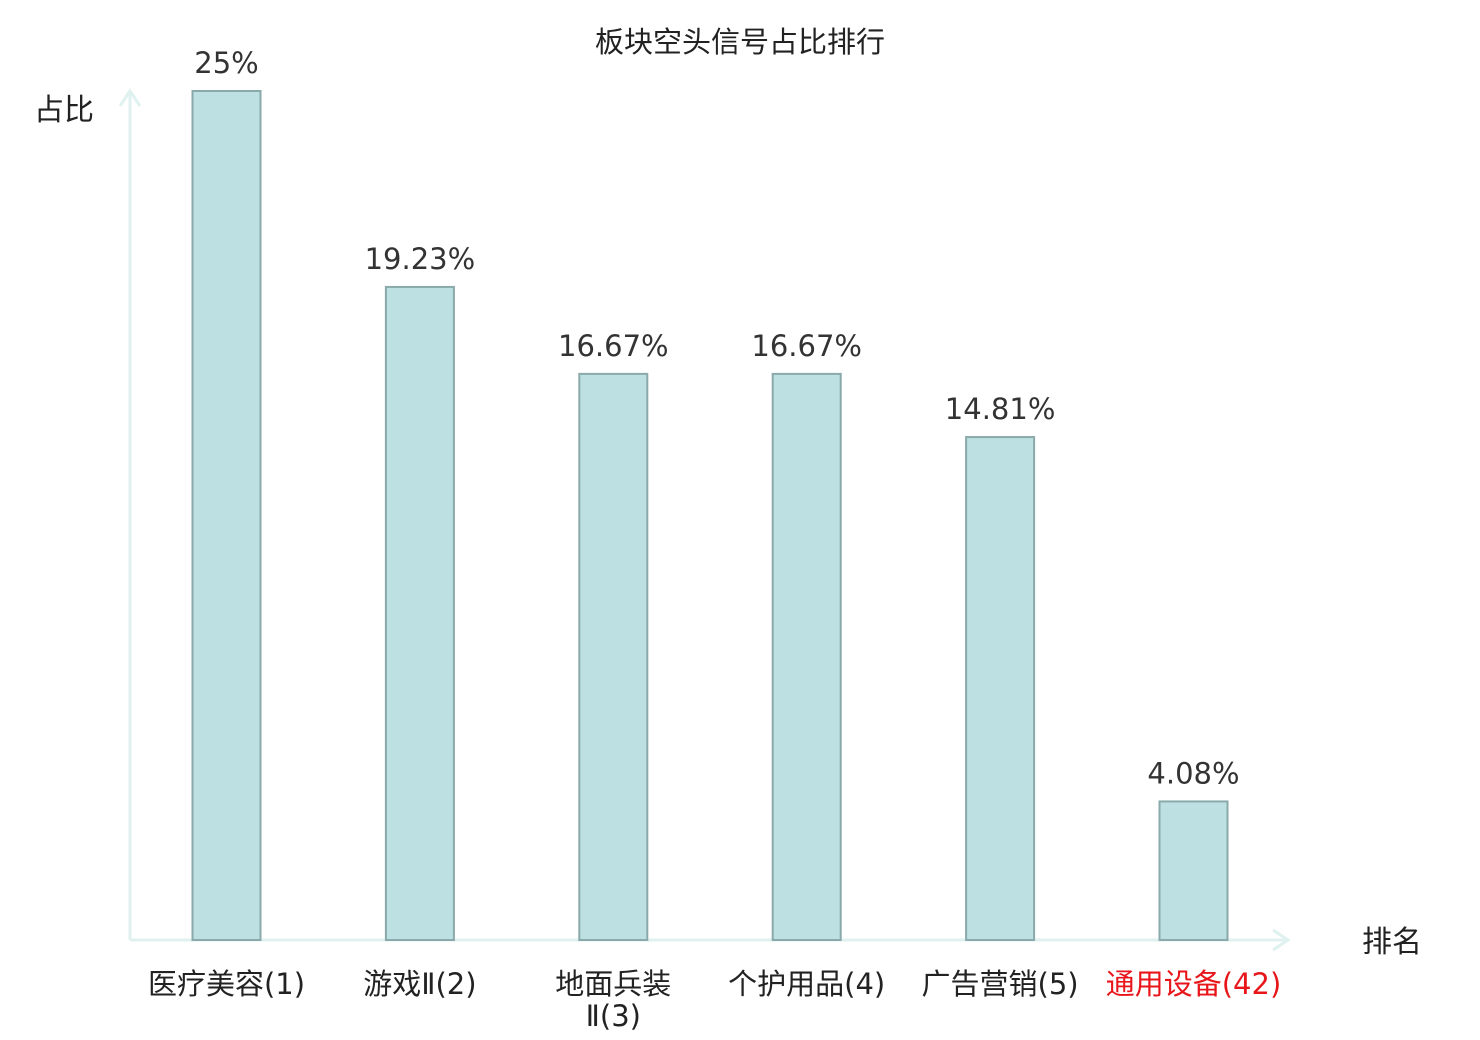 This screenshot has height=1040, width=1480. Describe the element at coordinates (613, 346) in the screenshot. I see `value-label-3: 16.67%` at that location.